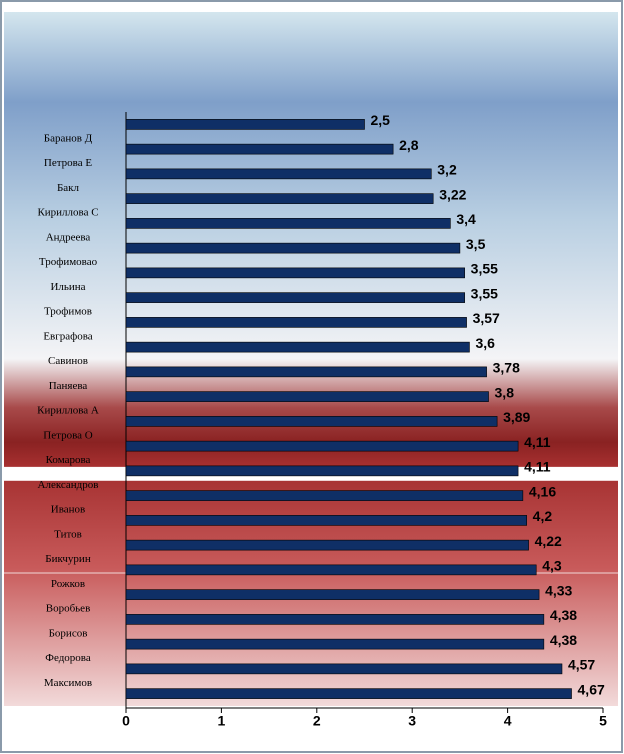  I want to click on x-tick-label: 3, so click(412, 721).